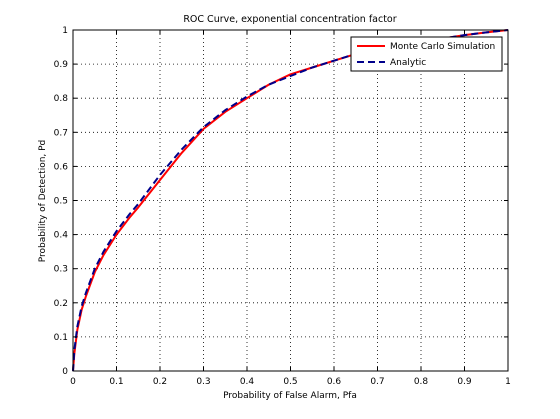  Describe the element at coordinates (61, 202) in the screenshot. I see `y-tick-label: 0.5` at that location.